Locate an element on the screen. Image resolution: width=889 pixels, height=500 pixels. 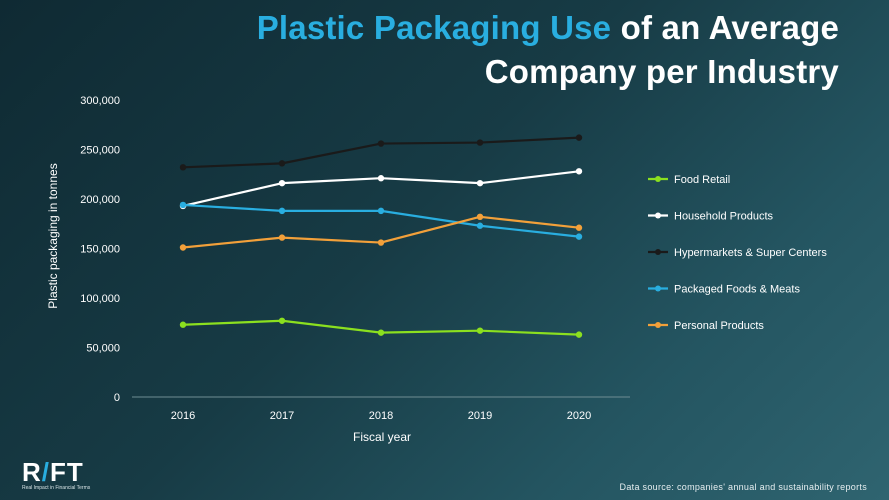
y-tick-label: 50,000 is located at coordinates (103, 349).